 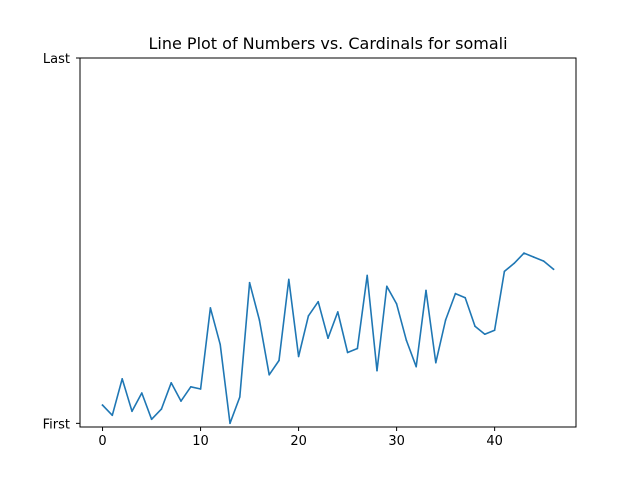 I want to click on y-axis: First Last, so click(x=61, y=242).